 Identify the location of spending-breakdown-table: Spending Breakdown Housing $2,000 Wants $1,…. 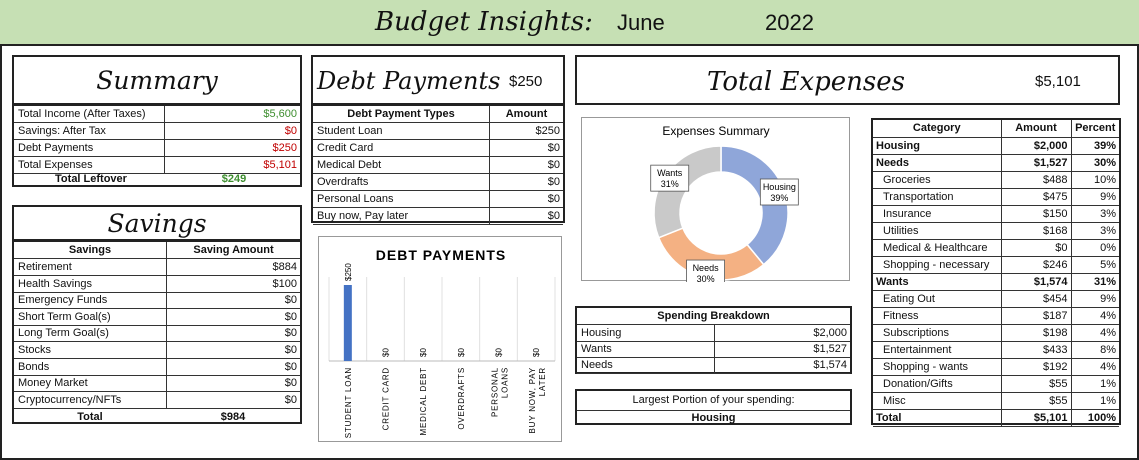
(713, 340).